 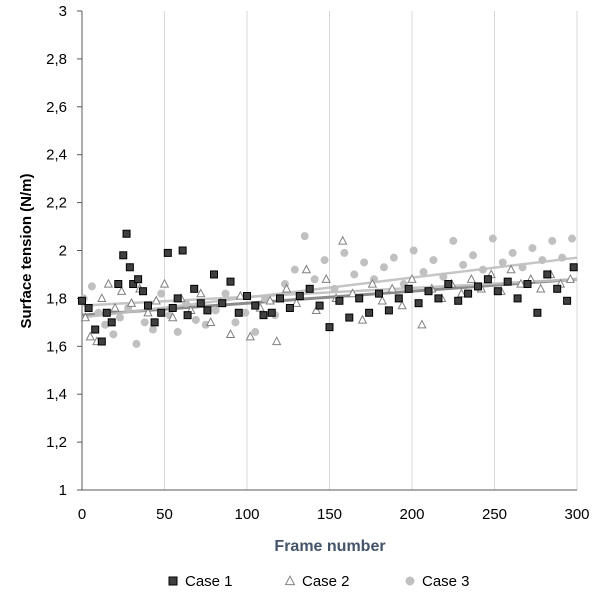 I want to click on x-tick-label: 300, so click(x=576, y=514).